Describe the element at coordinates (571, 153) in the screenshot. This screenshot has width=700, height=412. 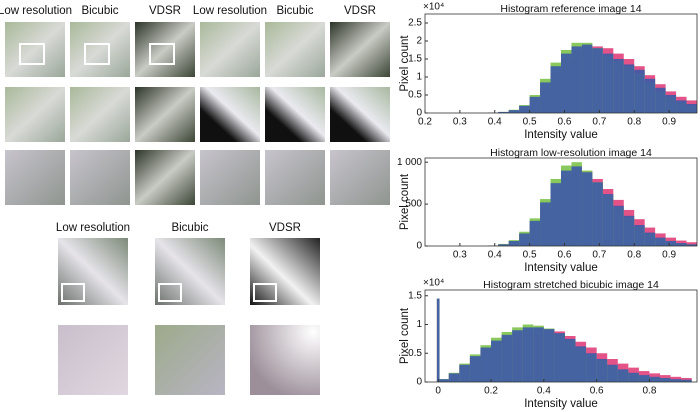
I see `chart-title: Histogram low-resolution image 14` at that location.